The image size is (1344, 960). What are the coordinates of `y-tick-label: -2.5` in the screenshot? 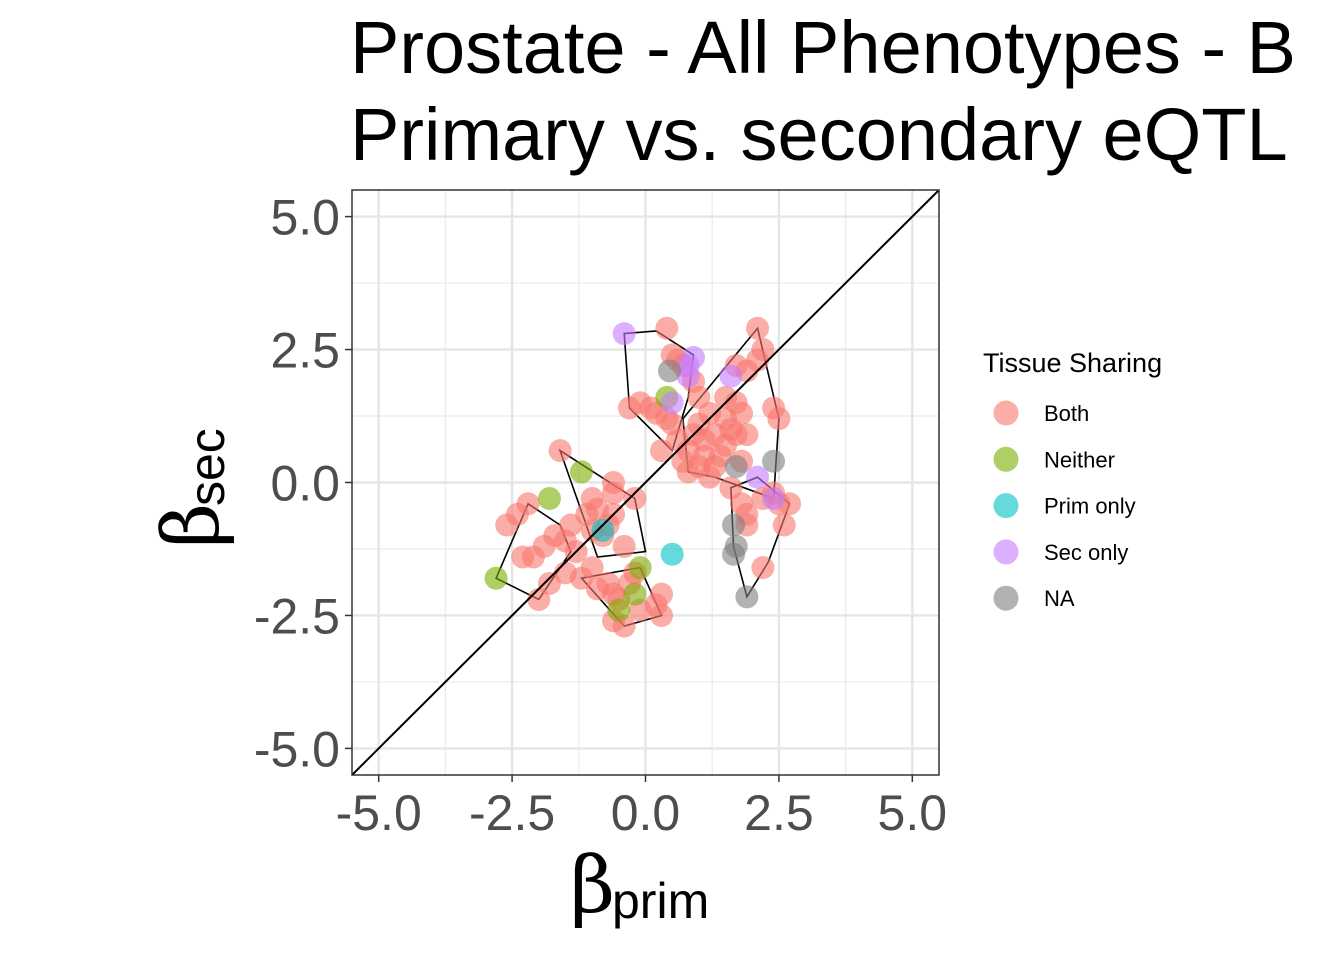 It's located at (297, 616).